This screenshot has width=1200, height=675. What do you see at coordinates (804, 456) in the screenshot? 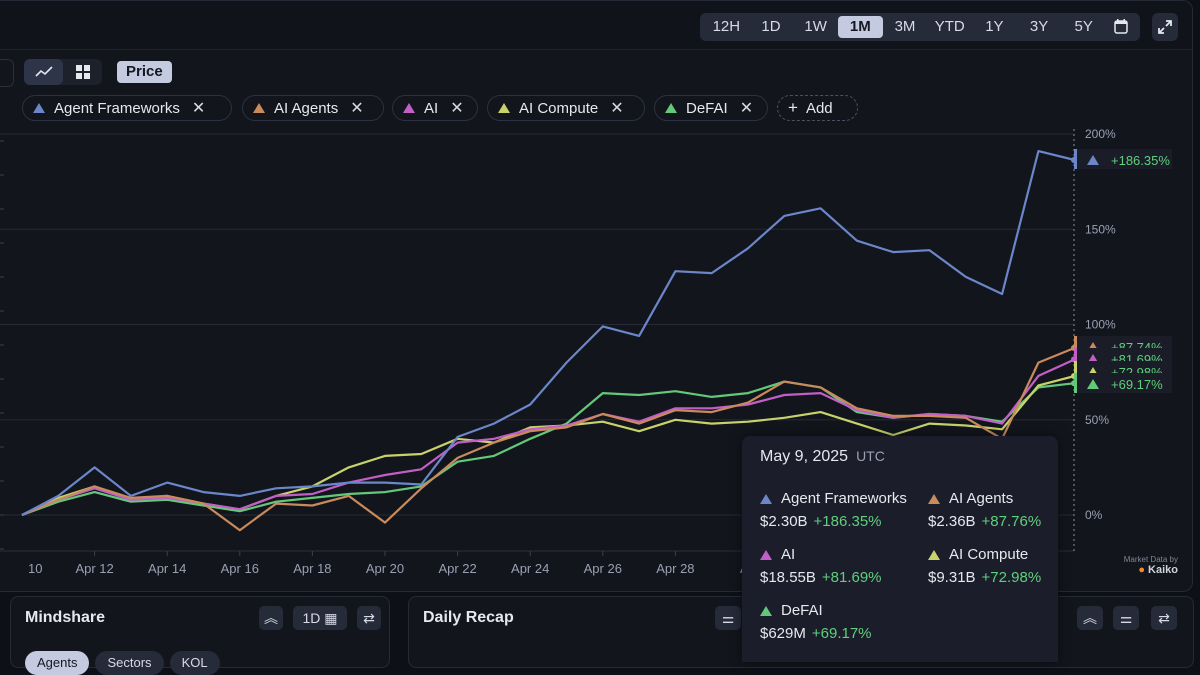
I see `tooltip-date-text: May 9, 2025` at bounding box center [804, 456].